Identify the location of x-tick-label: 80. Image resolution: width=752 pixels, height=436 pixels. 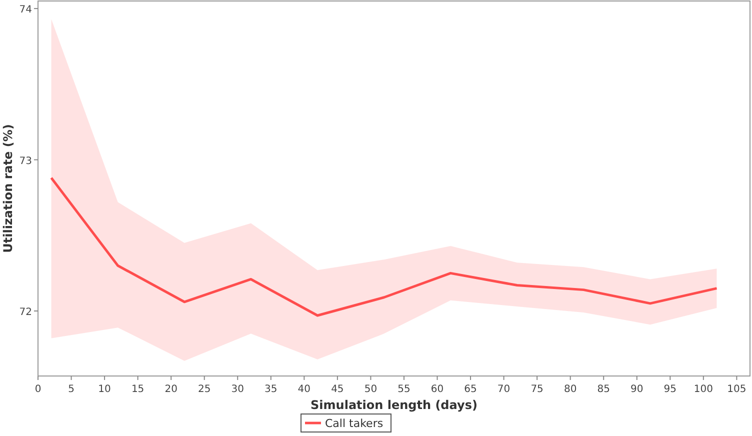
(570, 389).